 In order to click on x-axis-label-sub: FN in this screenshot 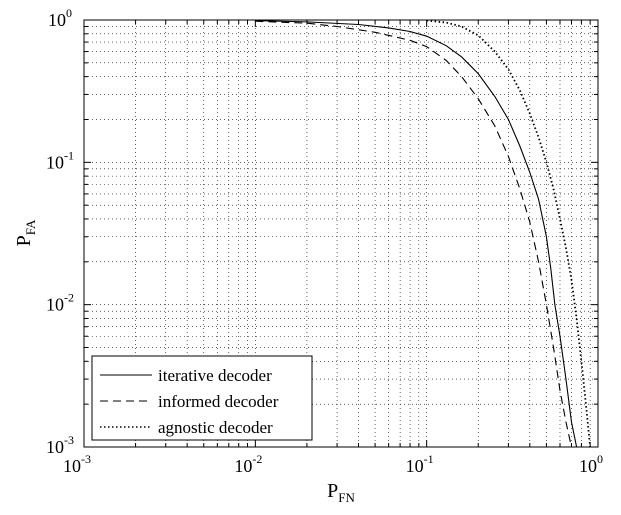, I will do `click(346, 497)`.